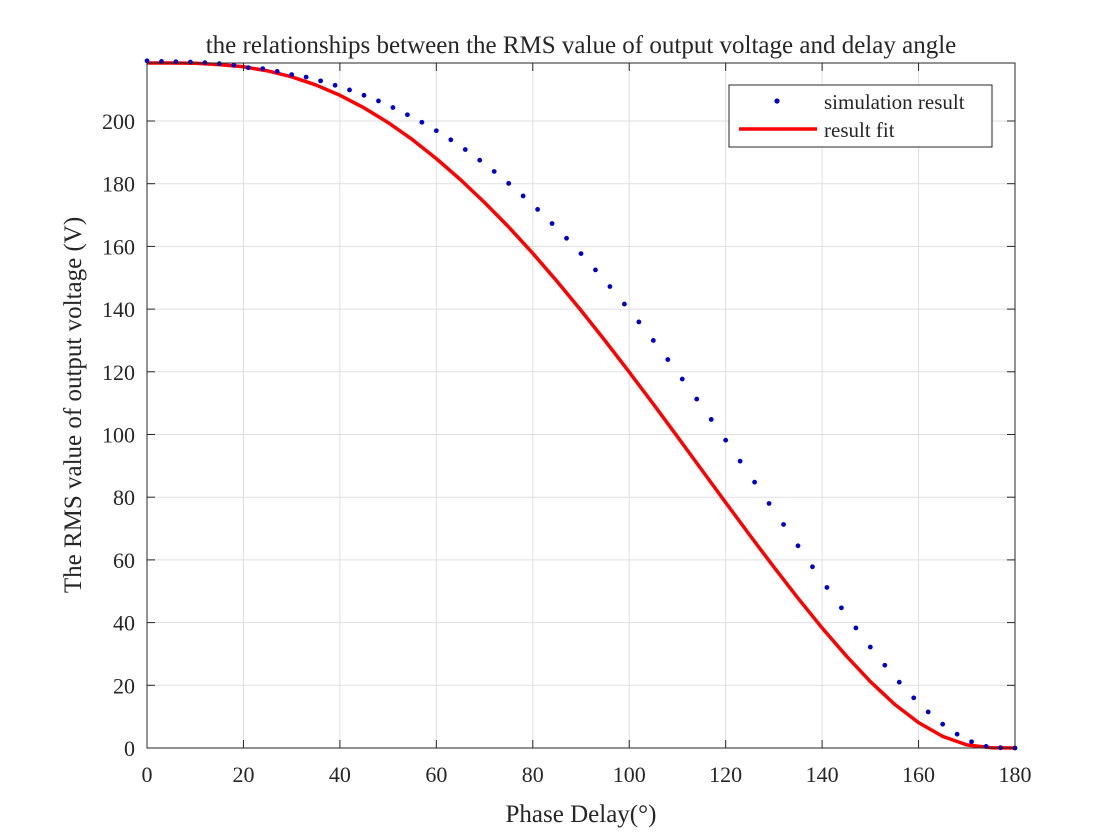 The image size is (1120, 840). I want to click on x-axis-label: Phase Delay(°), so click(581, 814).